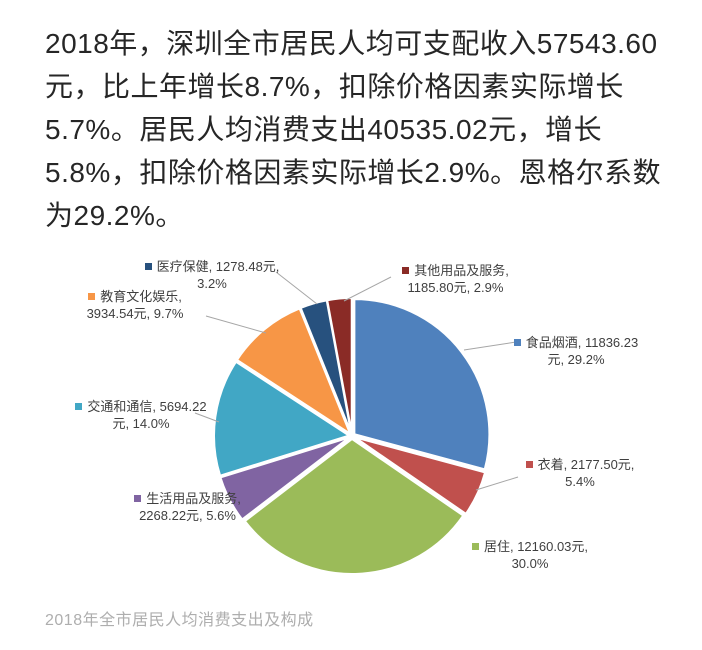  What do you see at coordinates (141, 423) in the screenshot?
I see `pie-label-line: 元, 14.0%` at bounding box center [141, 423].